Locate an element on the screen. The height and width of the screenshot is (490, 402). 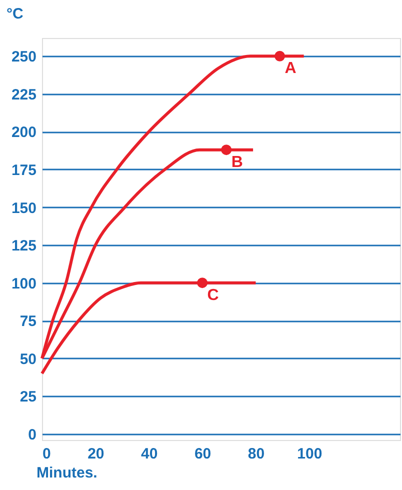
y-tick-label: 250 is located at coordinates (23, 57).